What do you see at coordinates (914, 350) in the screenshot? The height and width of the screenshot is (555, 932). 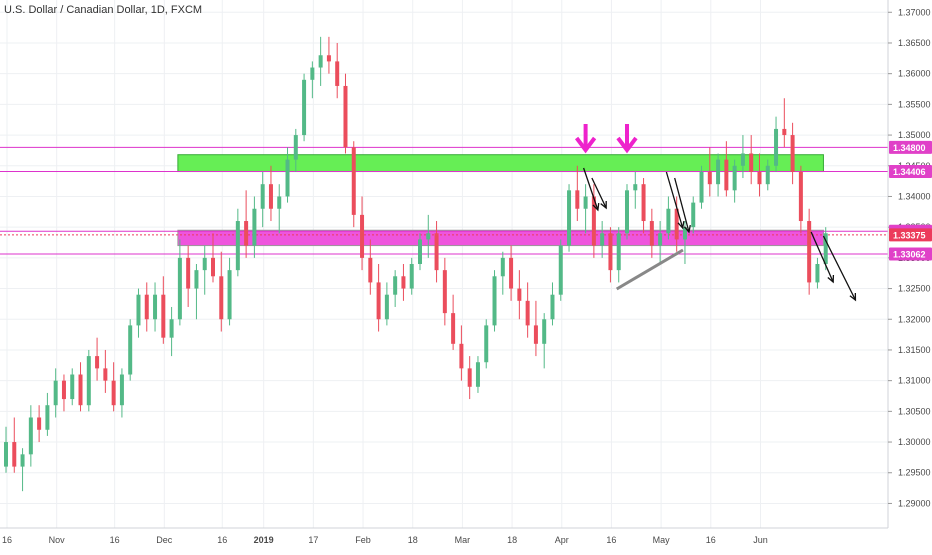 I see `y-tick-label: 1.31500` at bounding box center [914, 350].